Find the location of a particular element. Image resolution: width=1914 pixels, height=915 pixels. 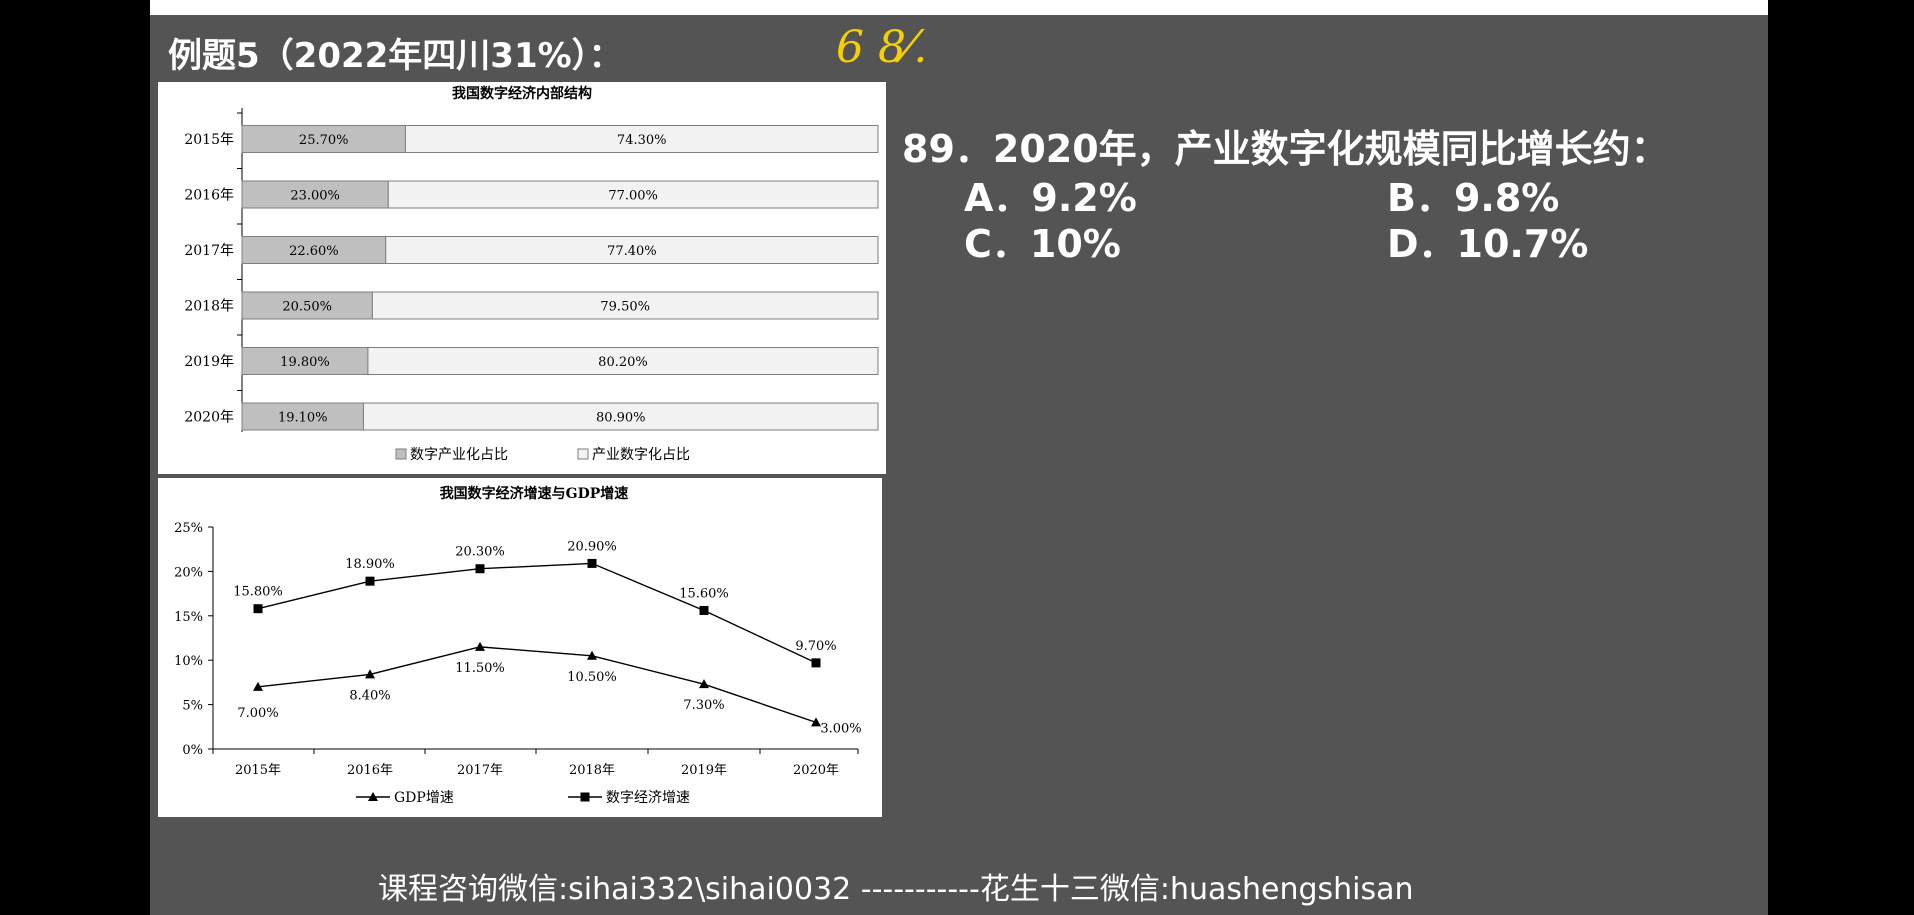

growth-x-tick-label: 2020年 is located at coordinates (816, 770).